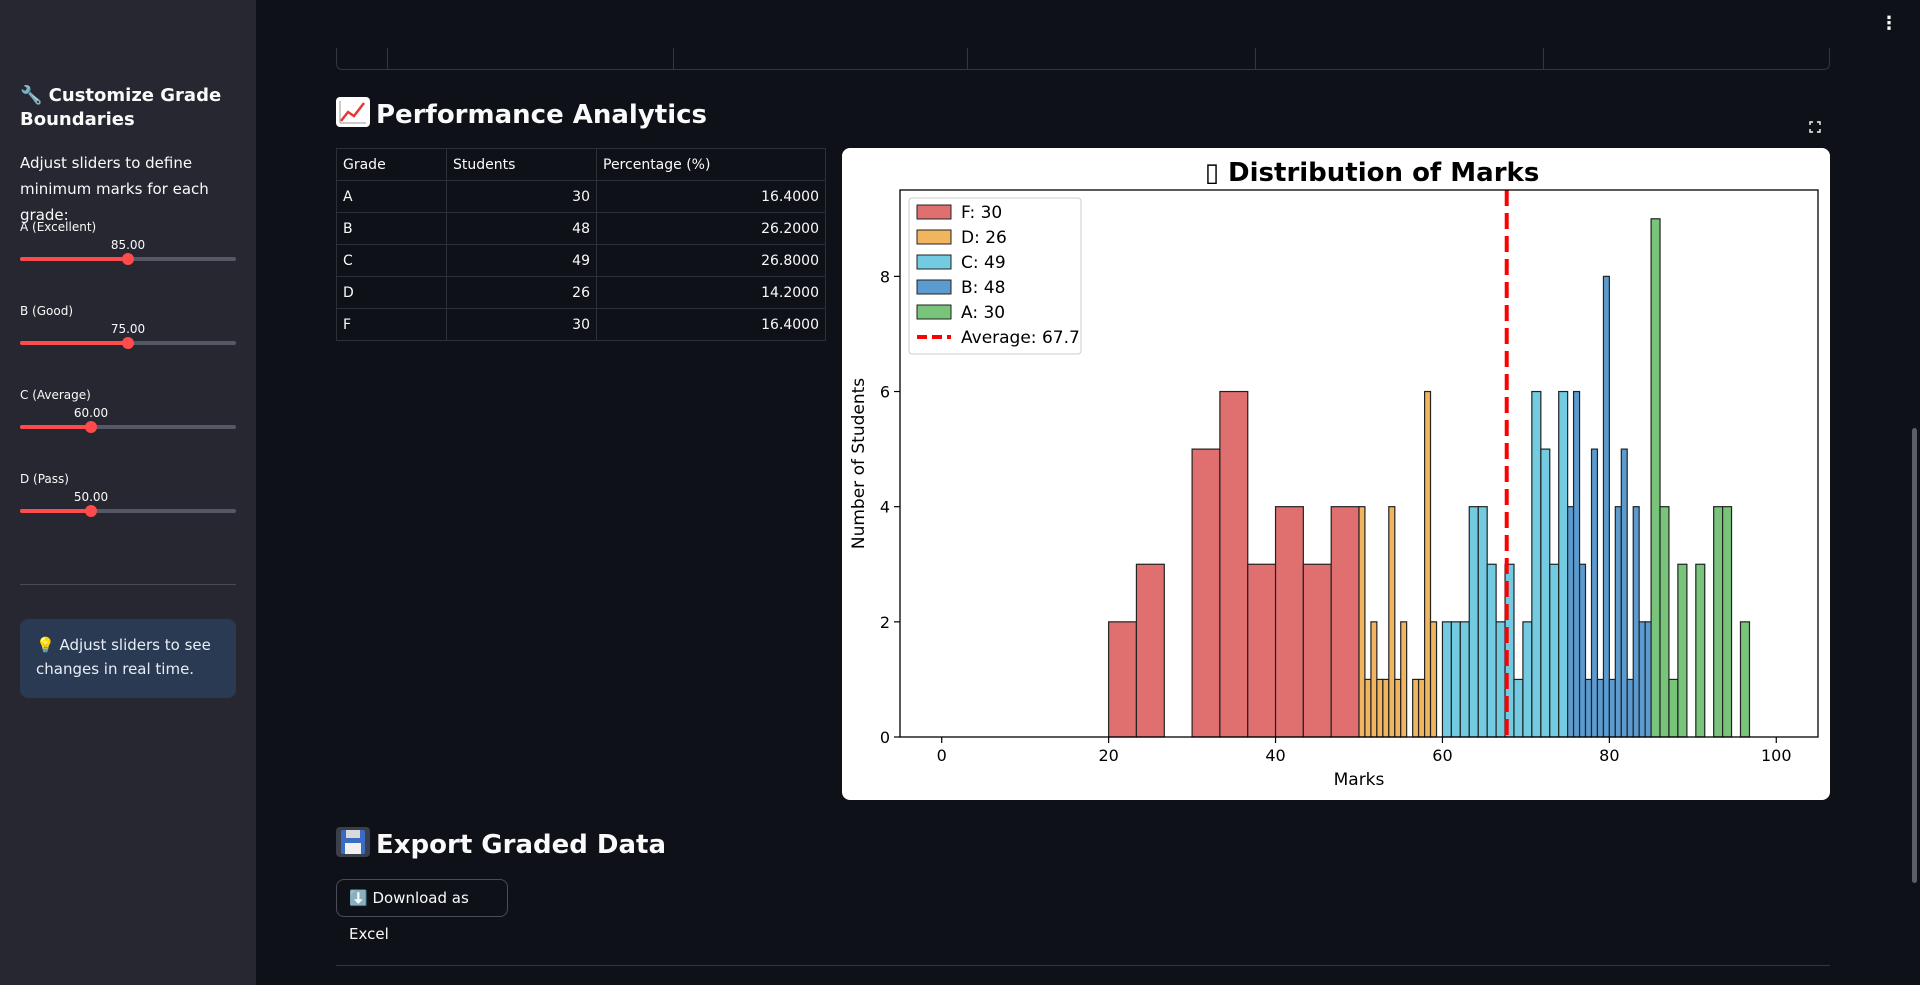 The height and width of the screenshot is (985, 1920). Describe the element at coordinates (47, 311) in the screenshot. I see `slider-label: B (Good)` at that location.